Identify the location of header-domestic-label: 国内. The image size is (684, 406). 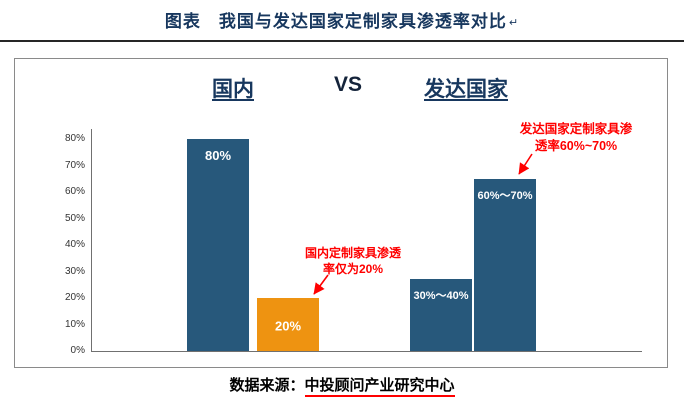
(233, 89).